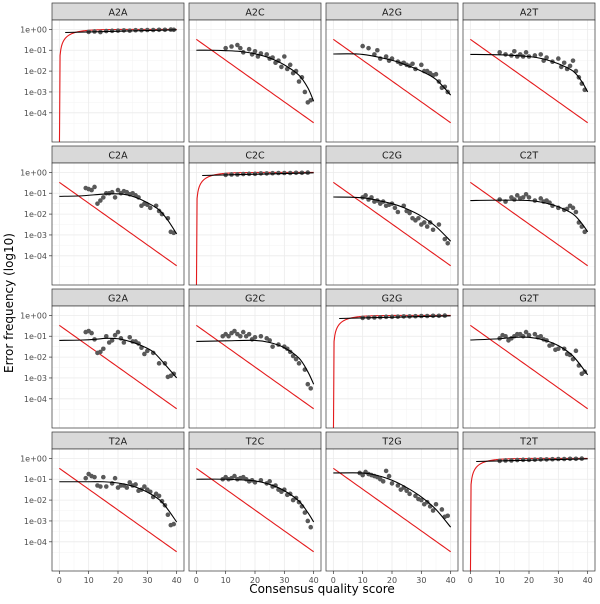 This screenshot has height=604, width=600. I want to click on facet-panel-t2t: T2T 0 10 20 30 40, so click(529, 508).